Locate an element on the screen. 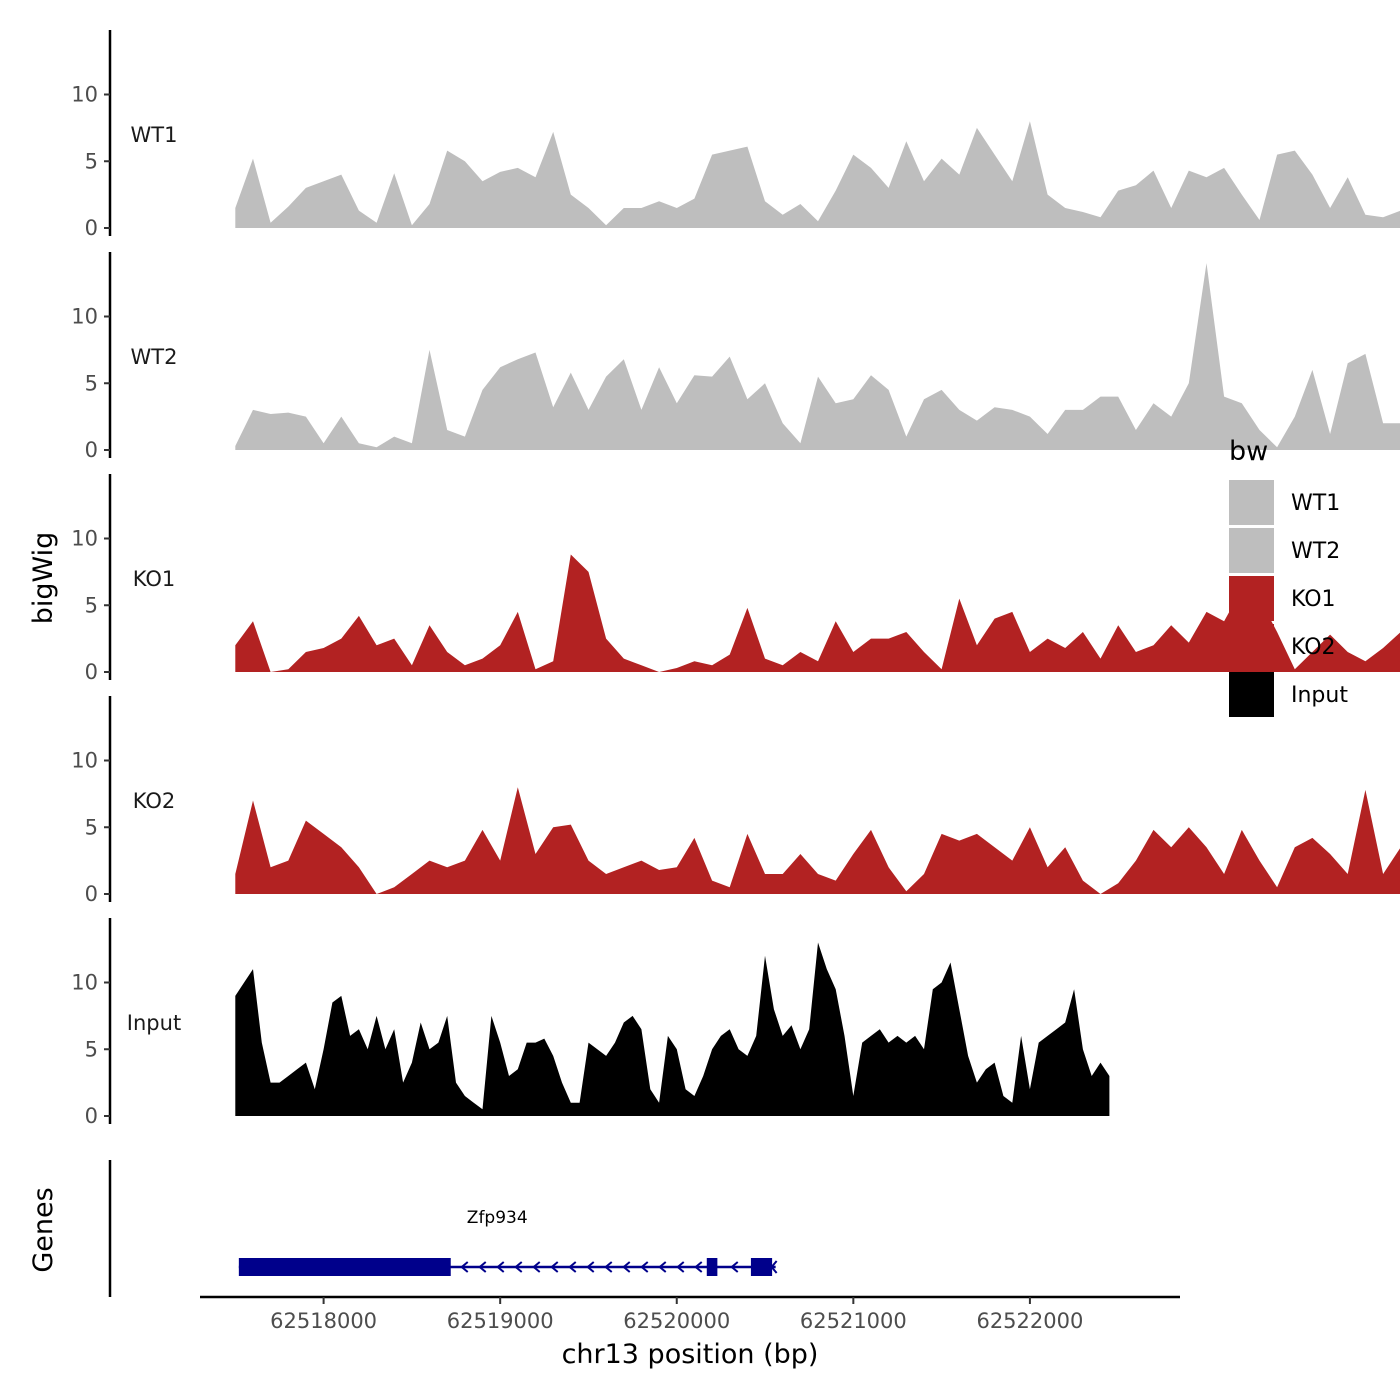 The height and width of the screenshot is (1400, 1400). track-ko1: 0 5 10 KO1 is located at coordinates (735, 579).